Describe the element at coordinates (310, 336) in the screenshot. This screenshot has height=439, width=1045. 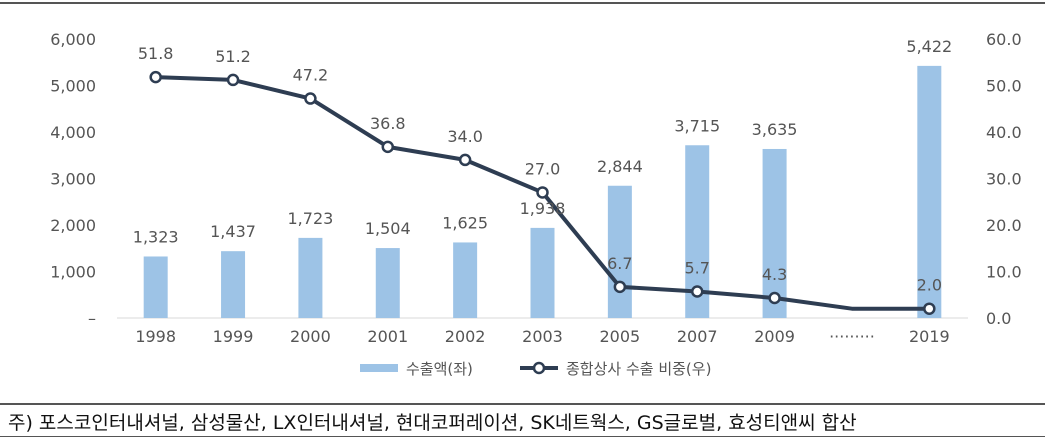
I see `x-tick-label: 2000` at that location.